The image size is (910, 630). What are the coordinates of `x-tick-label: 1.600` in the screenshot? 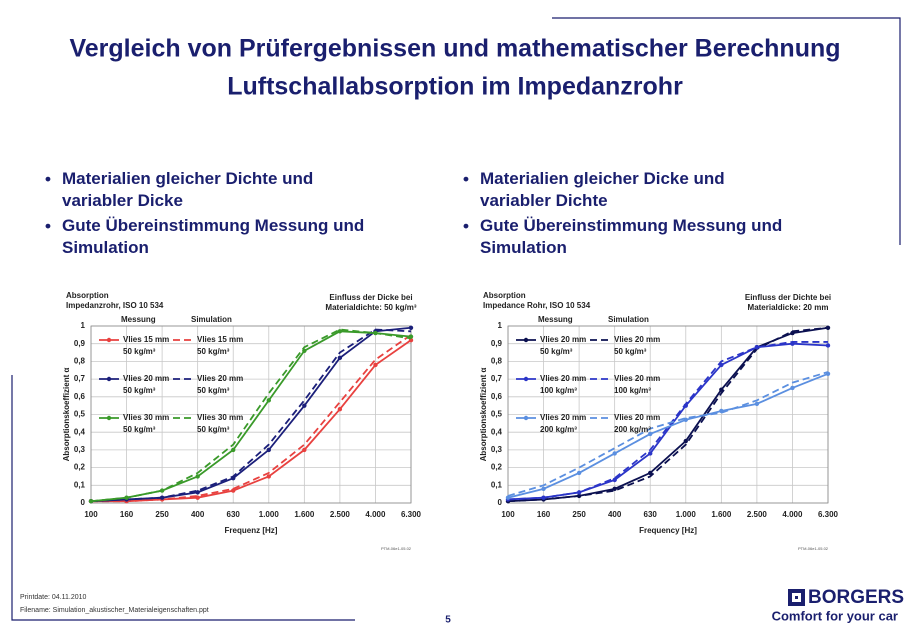 It's located at (721, 514).